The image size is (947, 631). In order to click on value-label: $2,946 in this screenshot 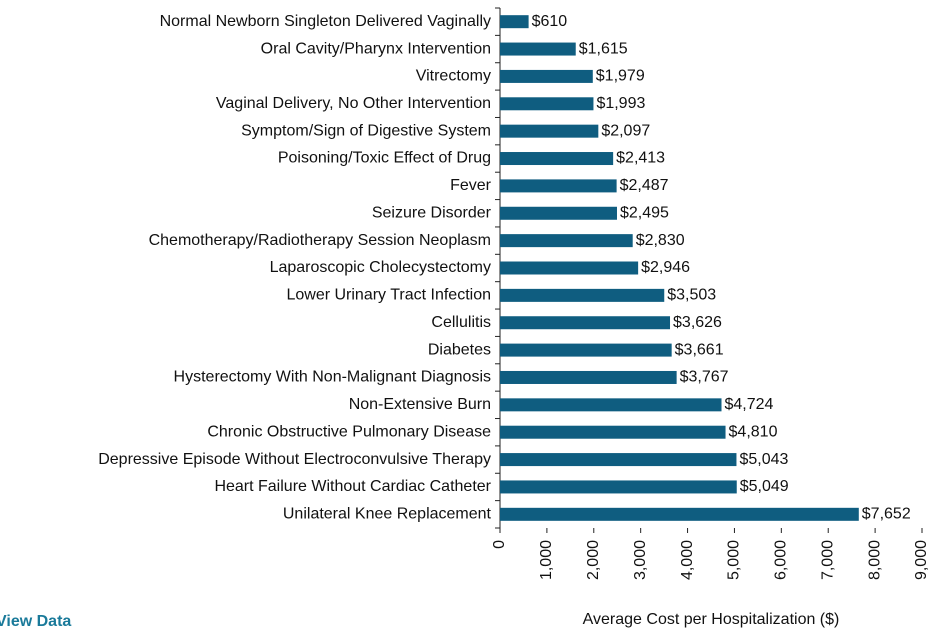, I will do `click(665, 267)`.